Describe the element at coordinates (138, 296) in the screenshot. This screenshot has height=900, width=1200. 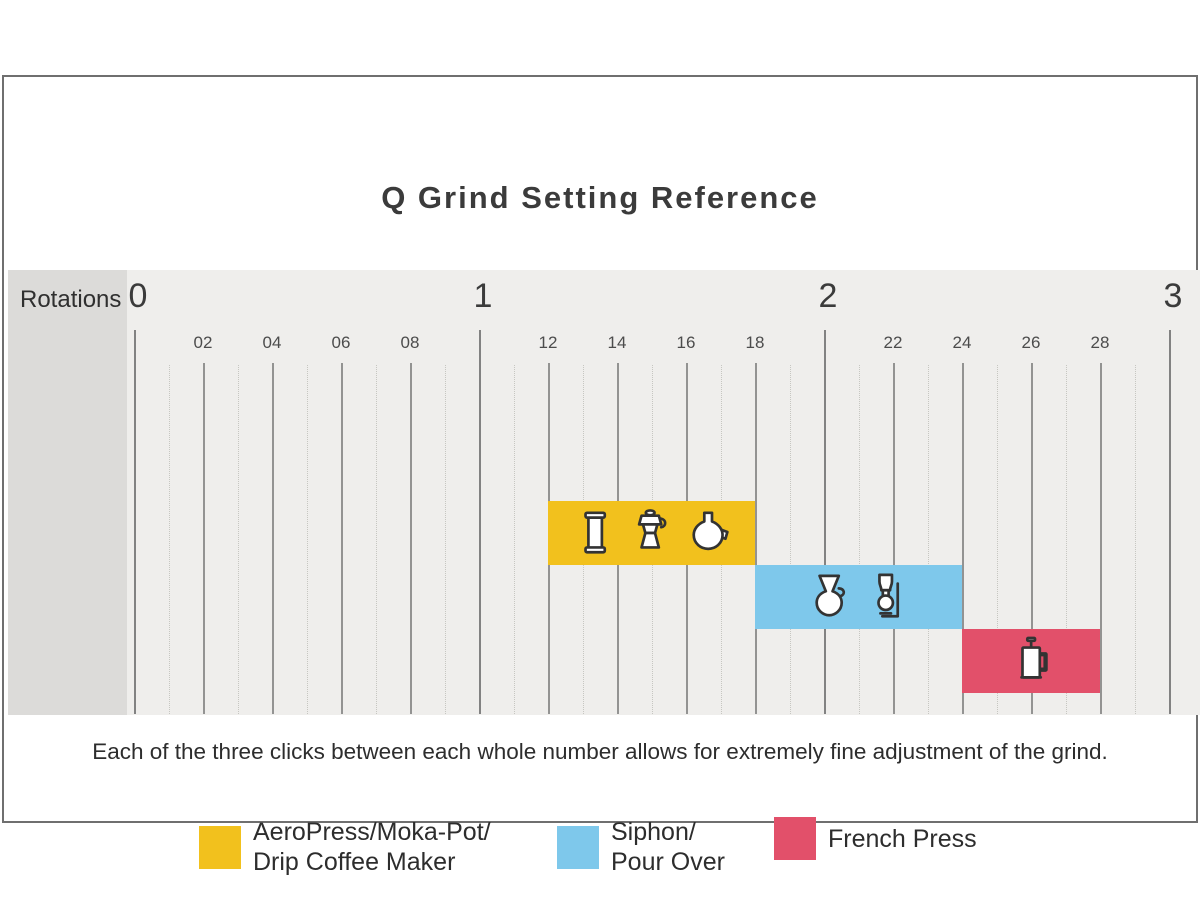
I see `major-tick-label: 0` at that location.